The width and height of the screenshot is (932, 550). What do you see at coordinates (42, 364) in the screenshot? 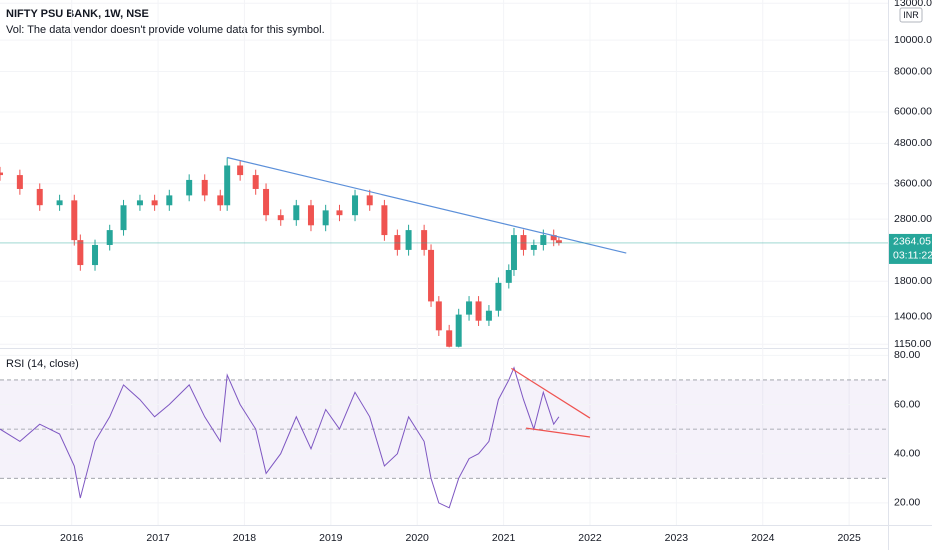
I see `rsi-title: RSI (14, close)` at bounding box center [42, 364].